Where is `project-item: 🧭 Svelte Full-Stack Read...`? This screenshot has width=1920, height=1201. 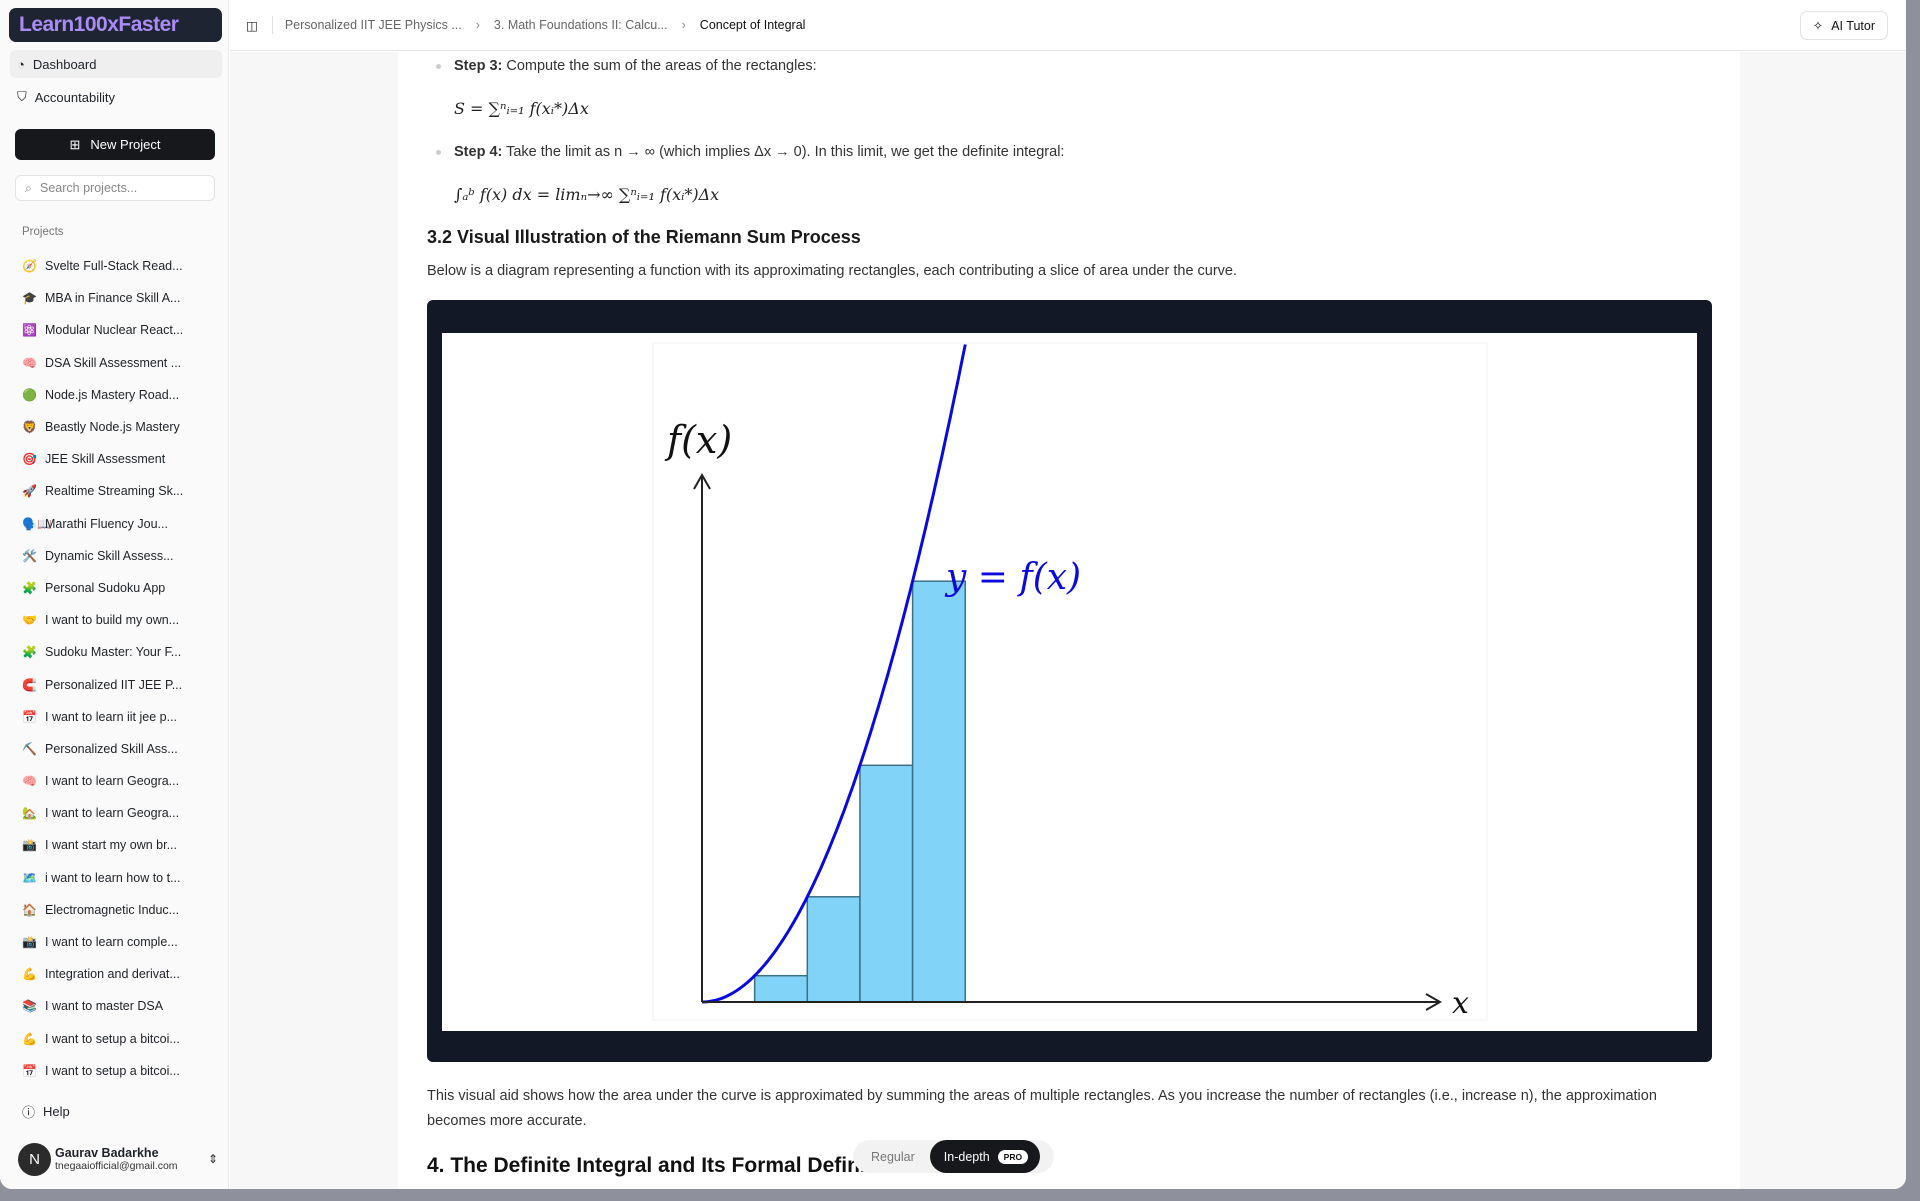
project-item: 🧭 Svelte Full-Stack Read... is located at coordinates (122, 266).